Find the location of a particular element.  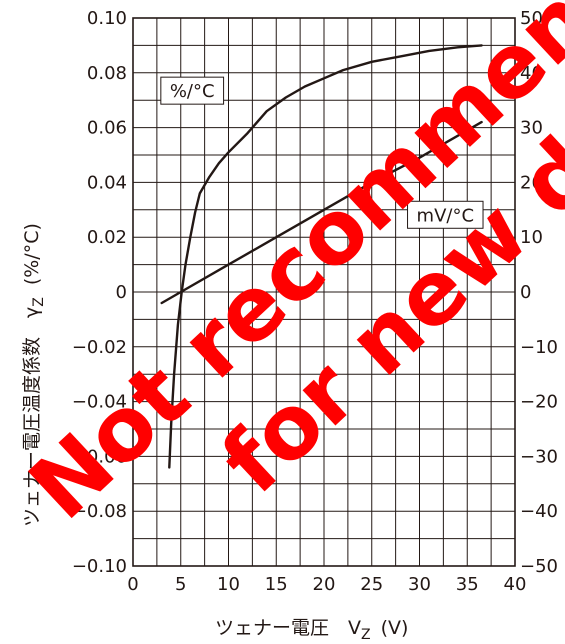

y-right-tick-label: −30 is located at coordinates (539, 456).